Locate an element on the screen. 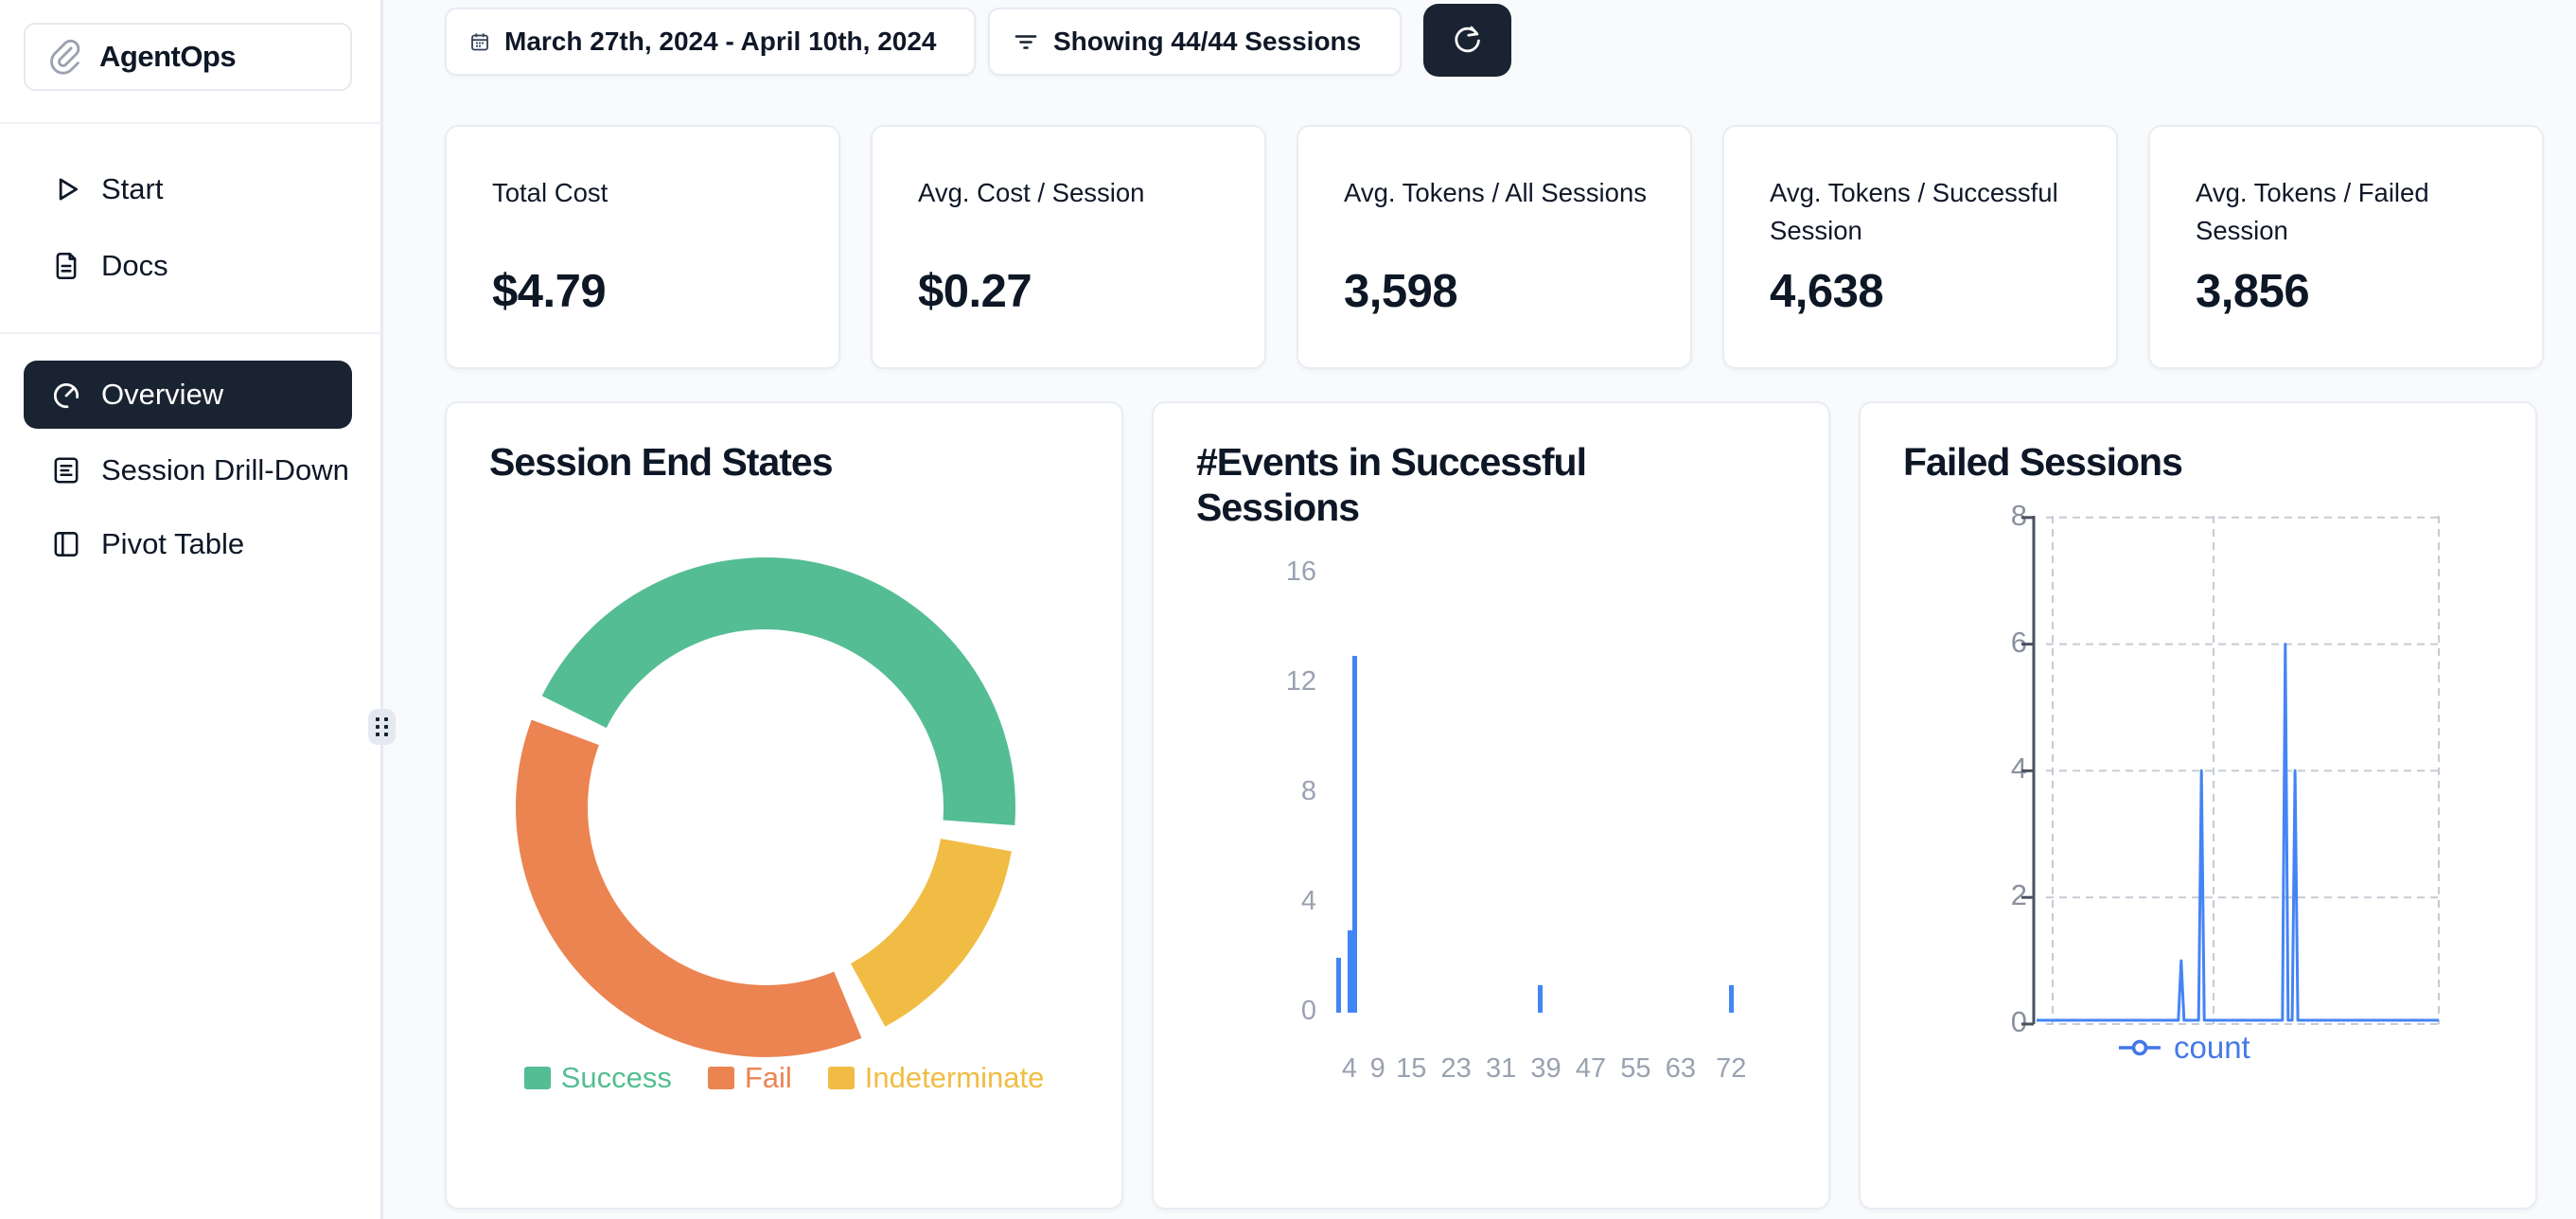  bar-xtick-label: 39 is located at coordinates (1545, 1068).